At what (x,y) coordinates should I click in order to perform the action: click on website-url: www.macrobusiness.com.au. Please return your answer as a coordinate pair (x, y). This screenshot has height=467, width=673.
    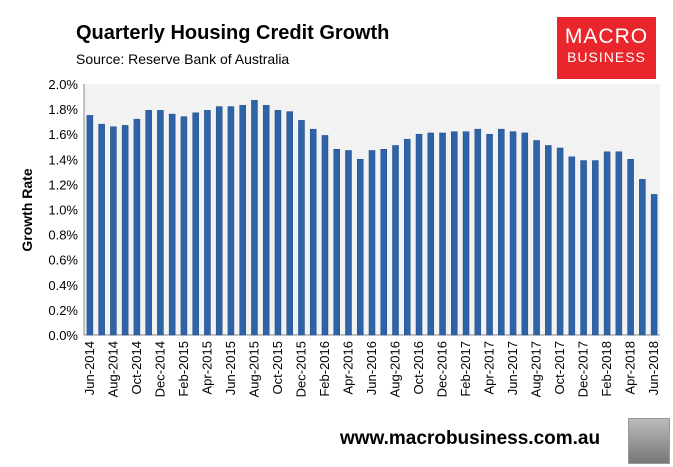
    Looking at the image, I should click on (470, 438).